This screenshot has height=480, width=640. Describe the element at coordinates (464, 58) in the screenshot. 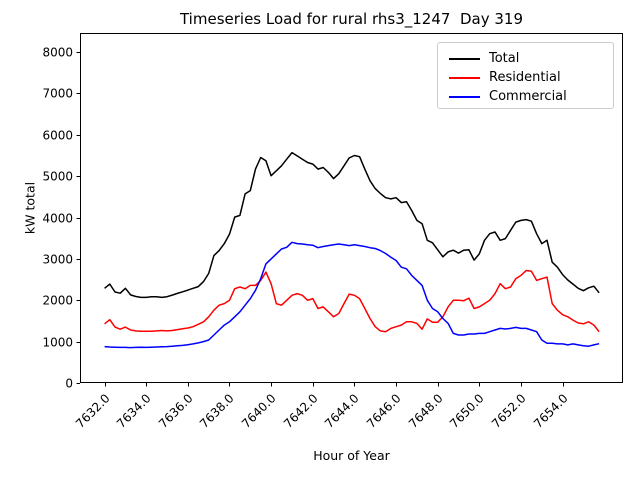

I see `legend-line-total` at that location.